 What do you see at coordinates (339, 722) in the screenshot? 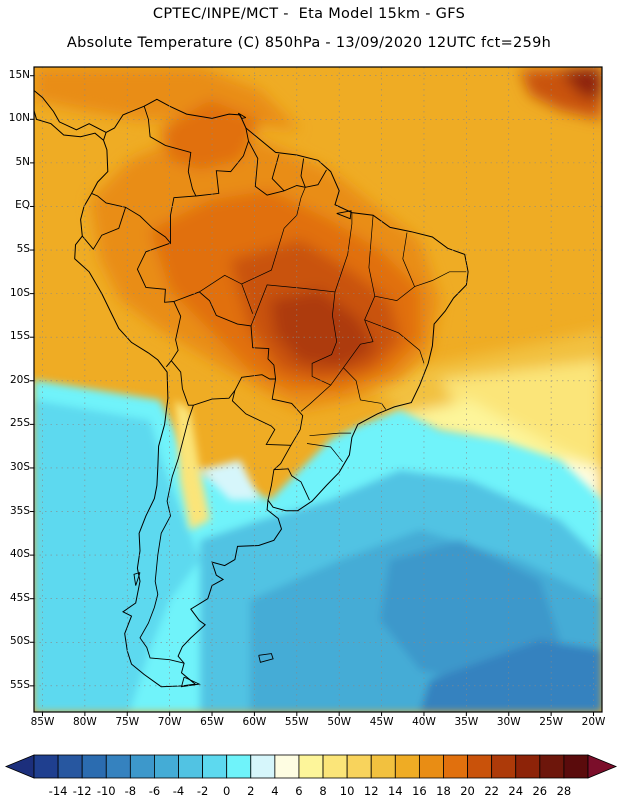
I see `longitude-label: 50W` at bounding box center [339, 722].